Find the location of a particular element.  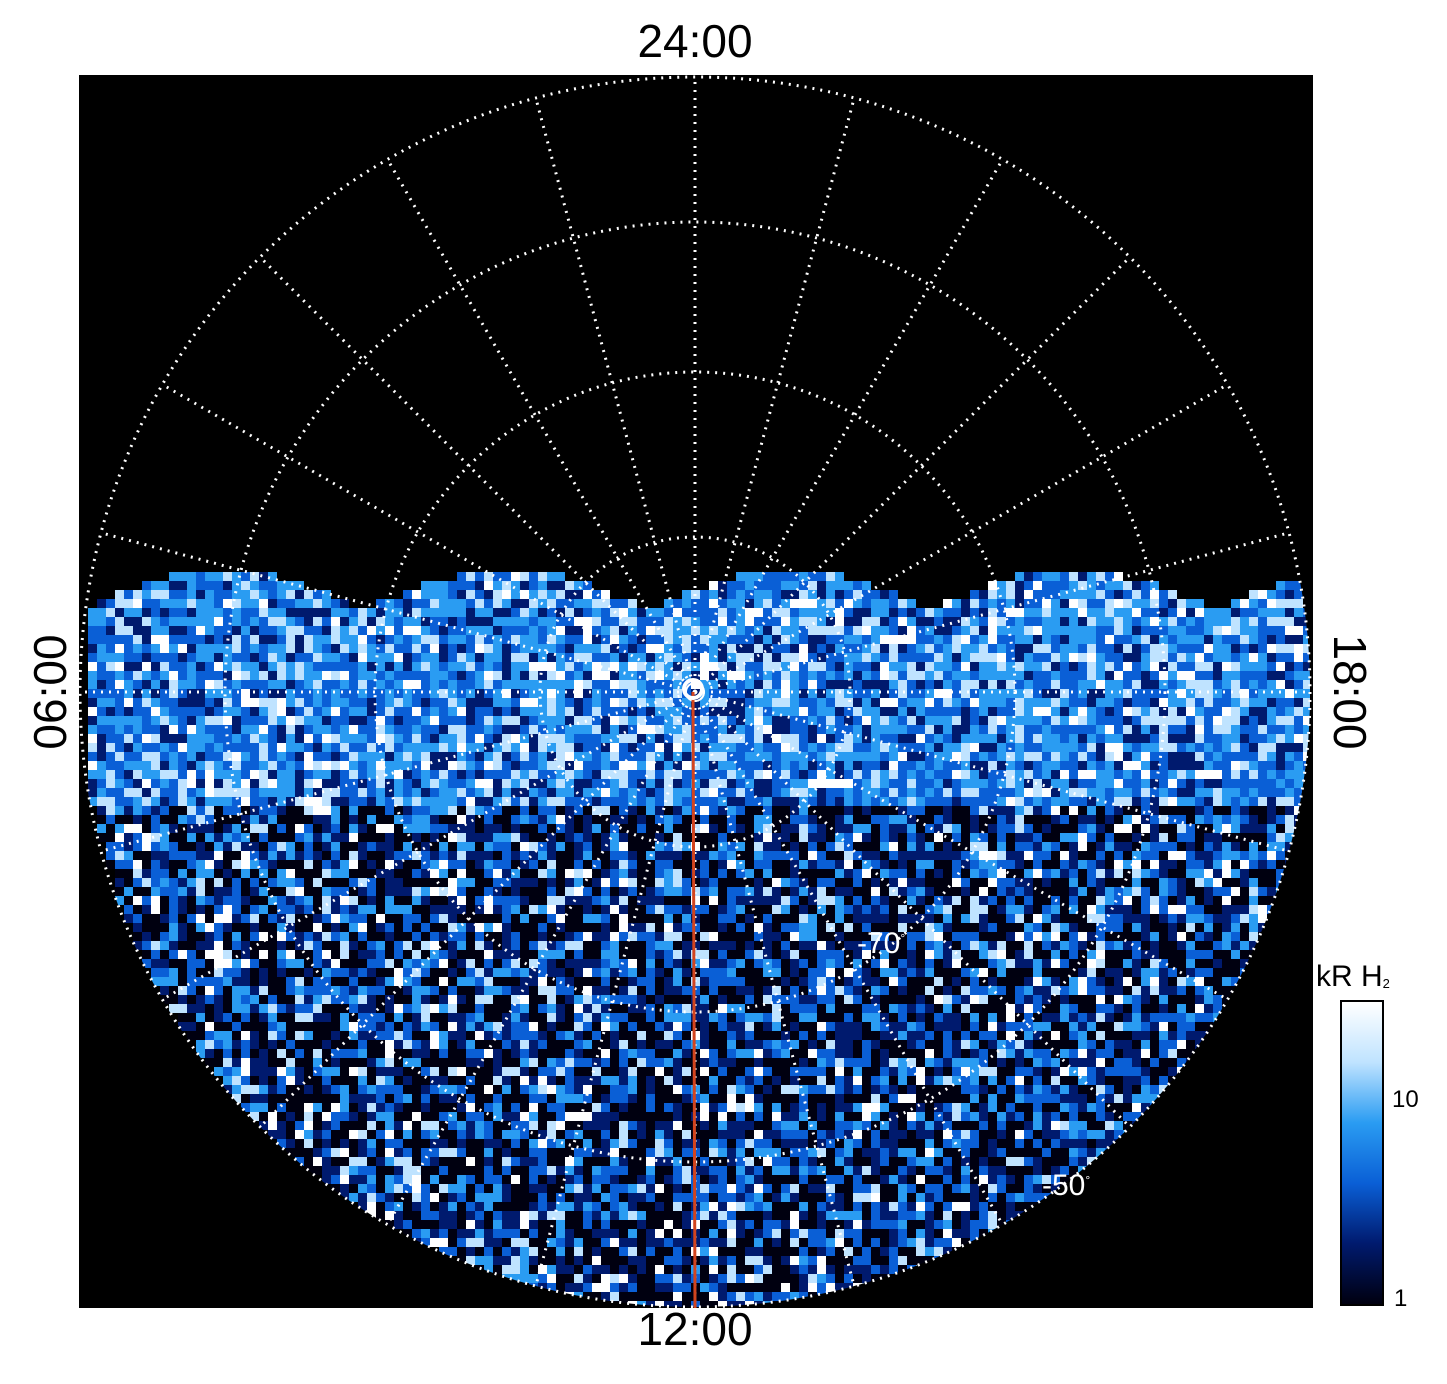

latitude-label-50: -50° is located at coordinates (1066, 1185).